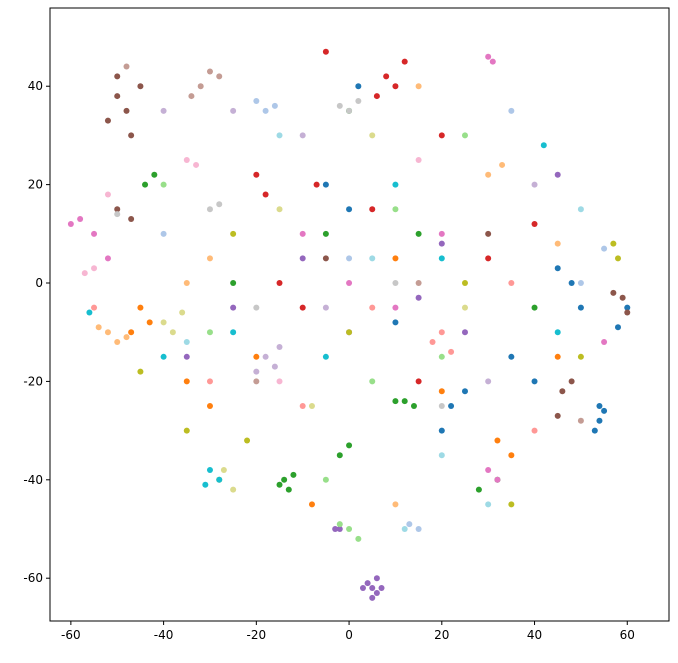 This screenshot has width=678, height=663. What do you see at coordinates (441, 635) in the screenshot?
I see `x-tick-label: 20` at bounding box center [441, 635].